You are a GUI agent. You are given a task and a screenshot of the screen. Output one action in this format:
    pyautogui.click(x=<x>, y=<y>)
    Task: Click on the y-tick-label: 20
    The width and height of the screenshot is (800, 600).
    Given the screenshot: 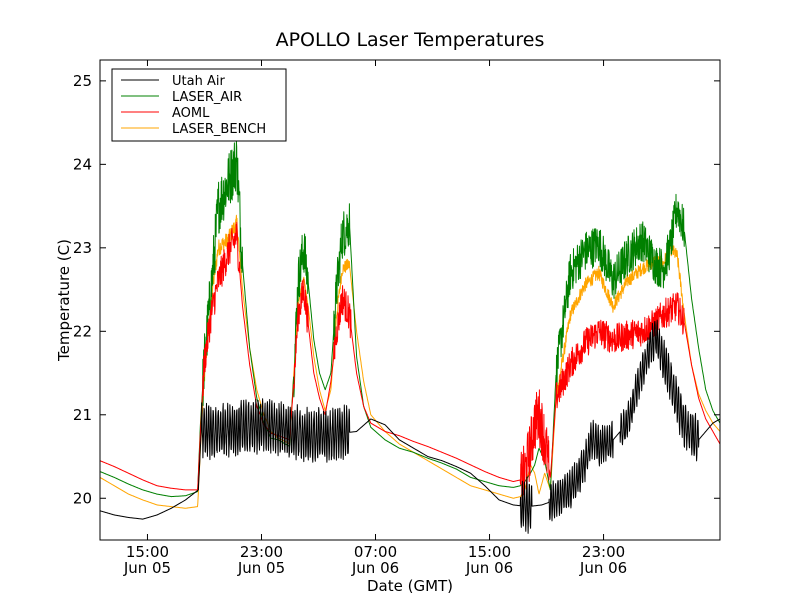 What is the action you would take?
    pyautogui.click(x=82, y=498)
    